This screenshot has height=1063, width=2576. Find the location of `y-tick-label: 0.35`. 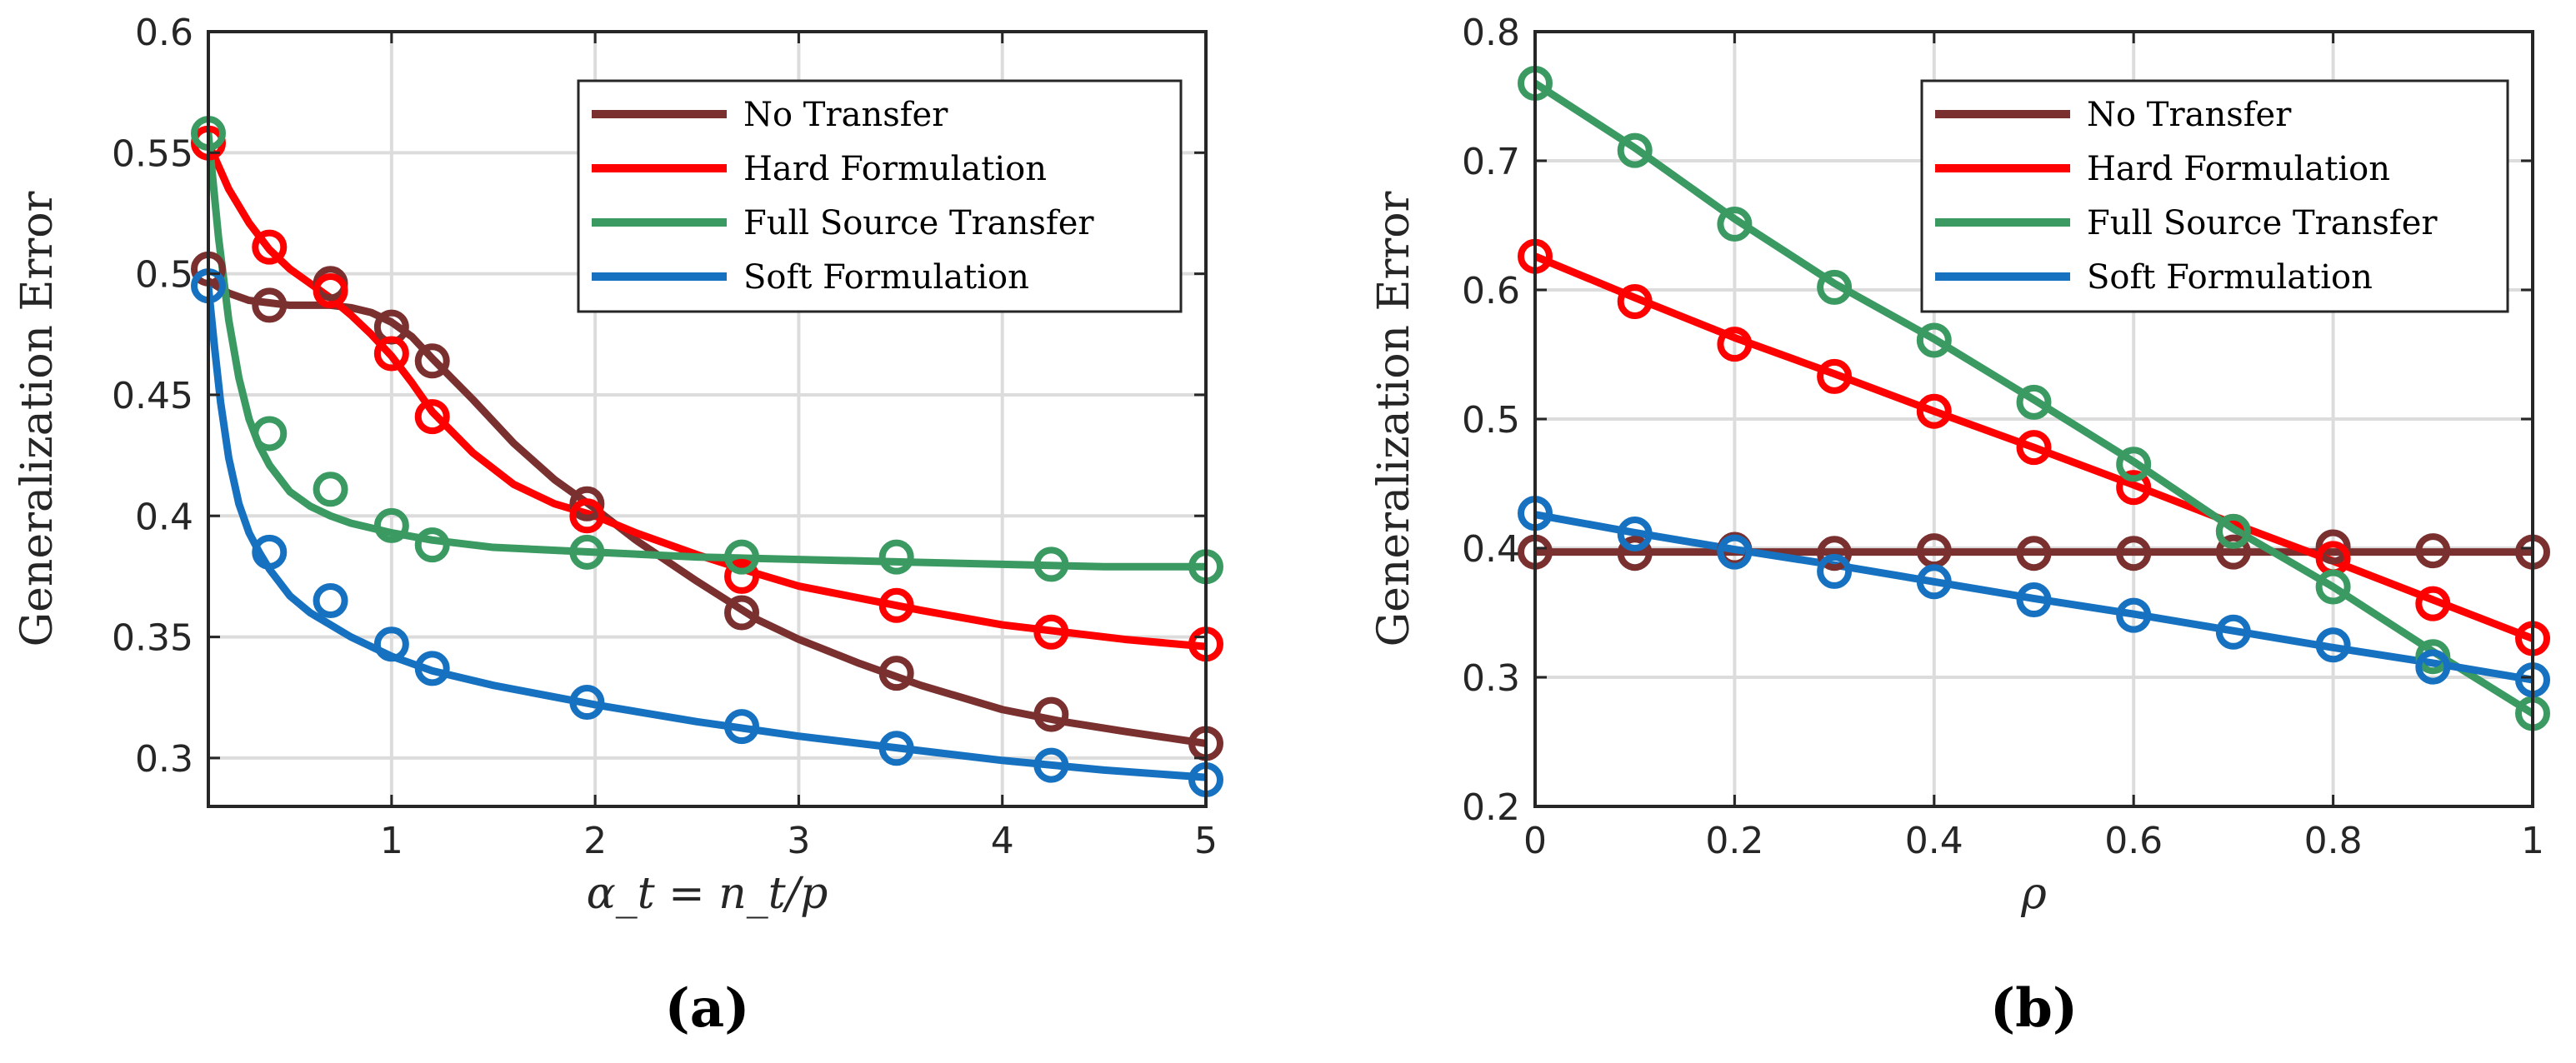

y-tick-label: 0.35 is located at coordinates (153, 639).